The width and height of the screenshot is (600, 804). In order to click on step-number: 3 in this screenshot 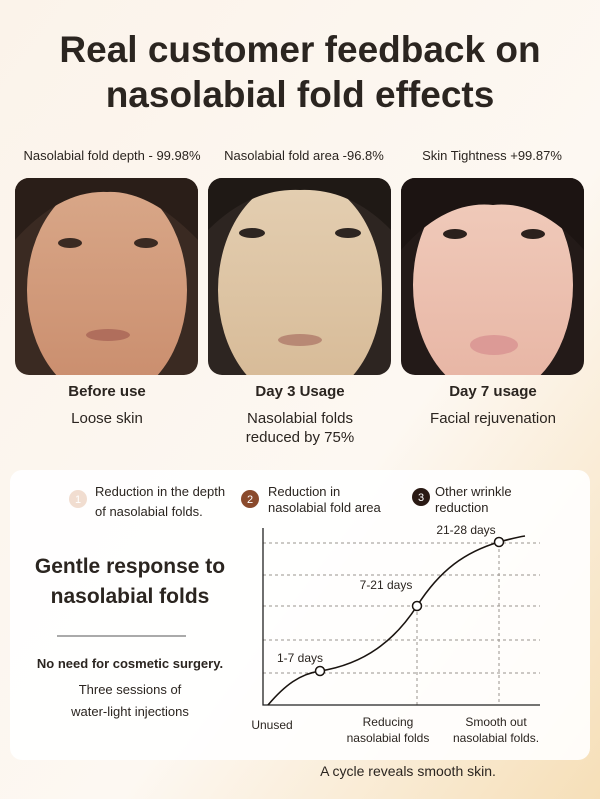, I will do `click(421, 498)`.